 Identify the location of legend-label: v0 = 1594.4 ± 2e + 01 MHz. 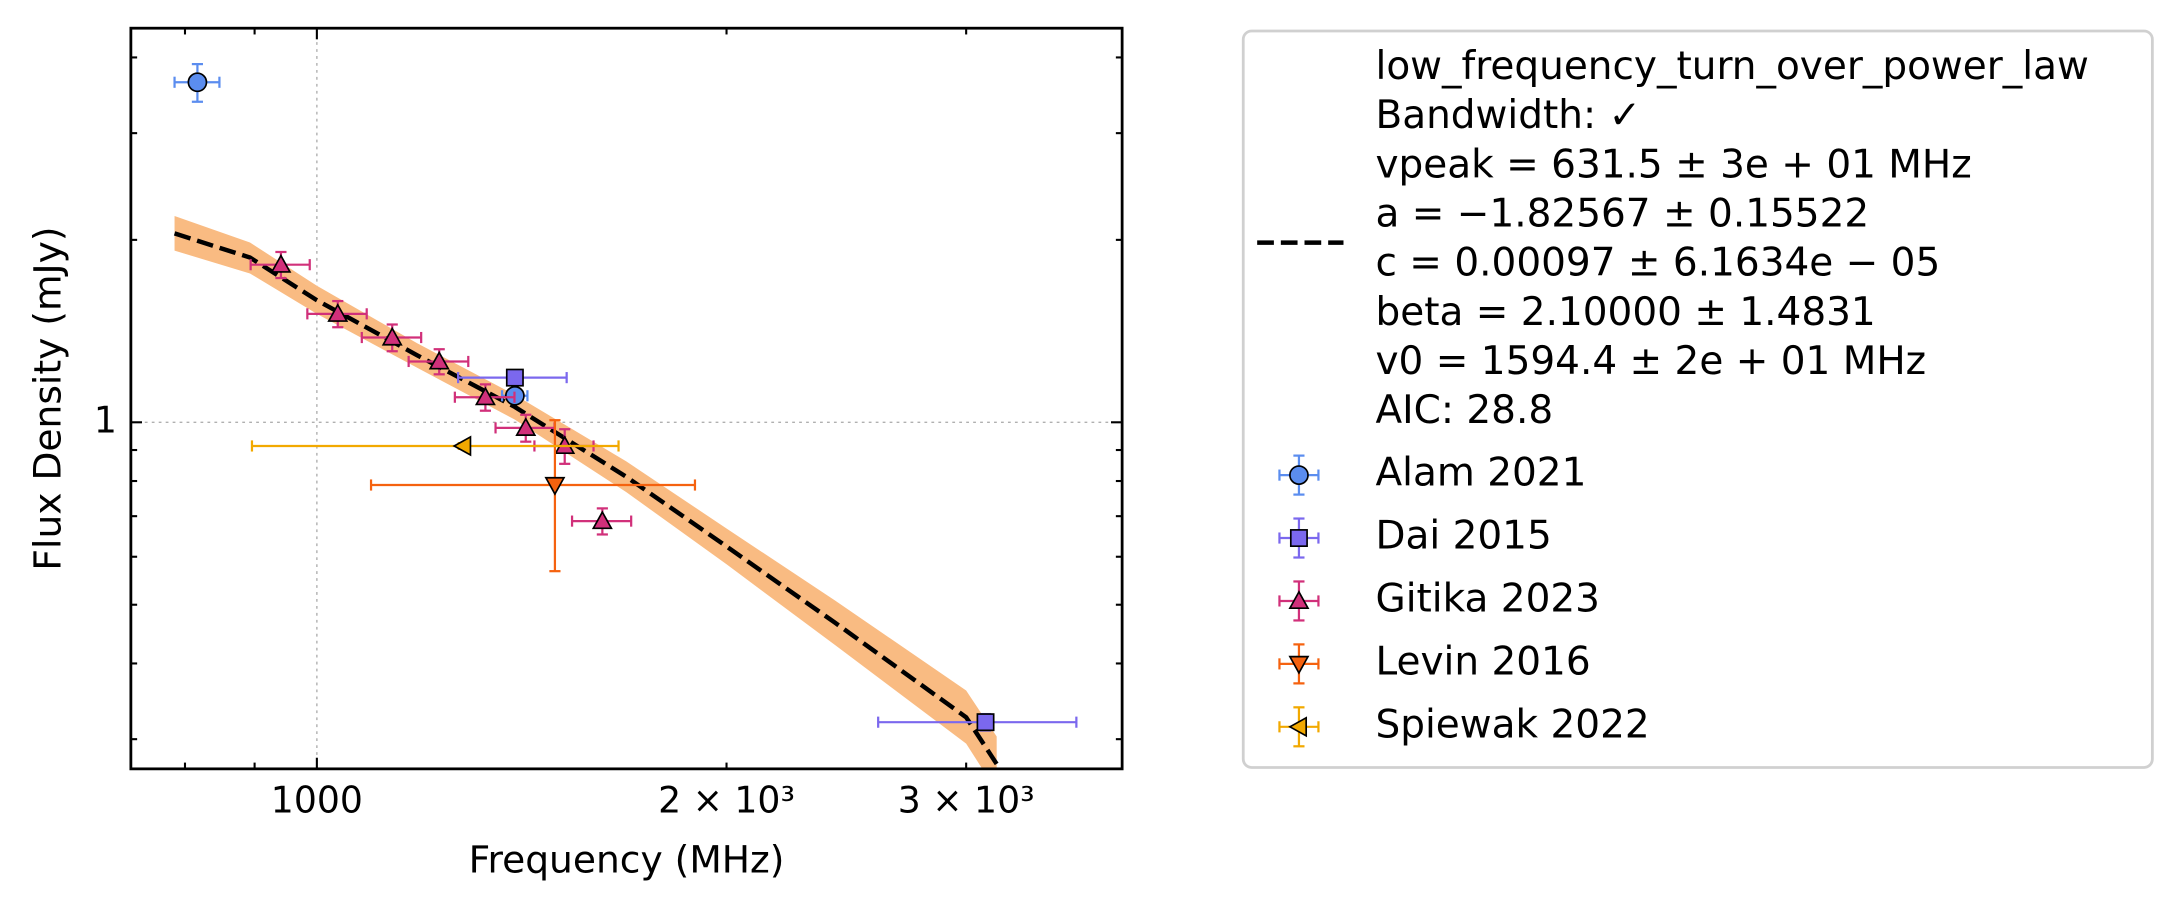
(1651, 361).